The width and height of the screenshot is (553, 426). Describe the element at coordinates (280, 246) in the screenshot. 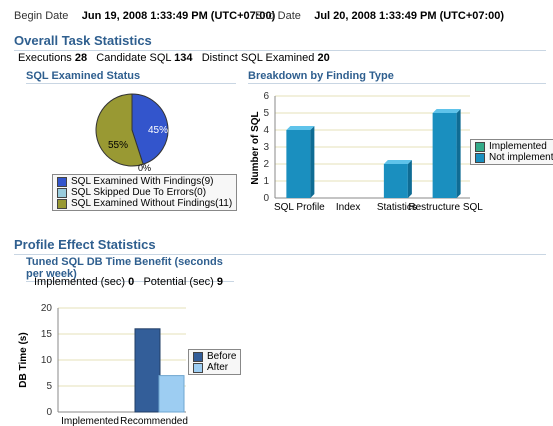

I see `profile-effect-statistics-title: Profile Effect Statistics` at that location.